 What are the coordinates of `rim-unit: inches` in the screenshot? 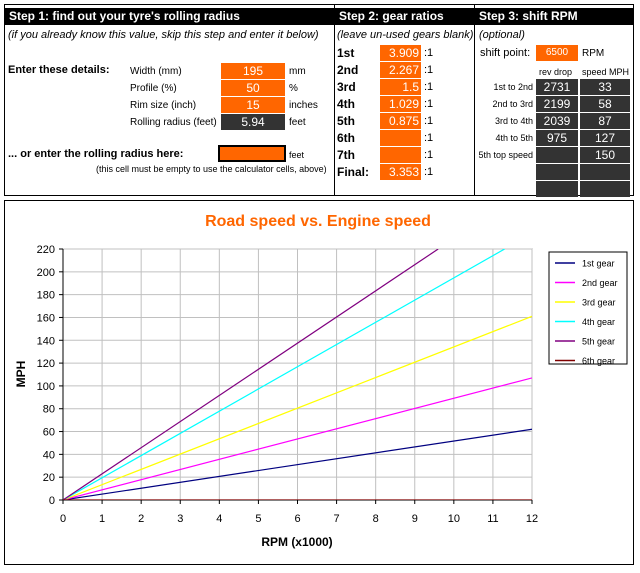 It's located at (303, 105).